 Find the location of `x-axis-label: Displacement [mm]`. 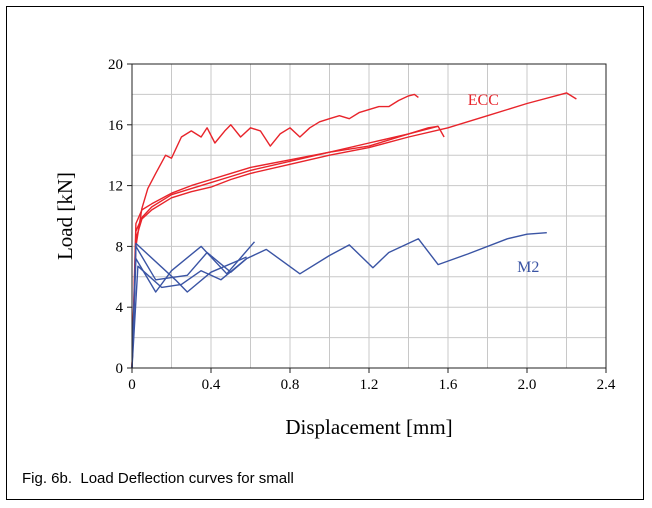

x-axis-label: Displacement [mm] is located at coordinates (368, 427).